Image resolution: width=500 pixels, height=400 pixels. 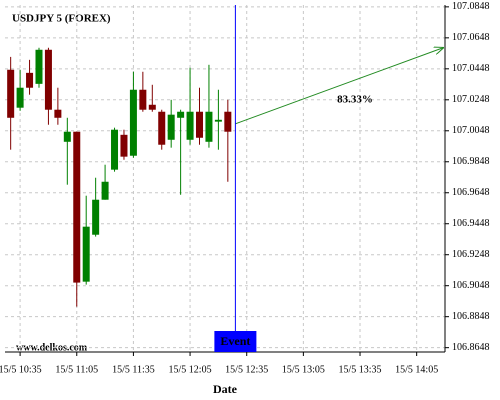 What do you see at coordinates (339, 86) in the screenshot?
I see `forecast-arrow` at bounding box center [339, 86].